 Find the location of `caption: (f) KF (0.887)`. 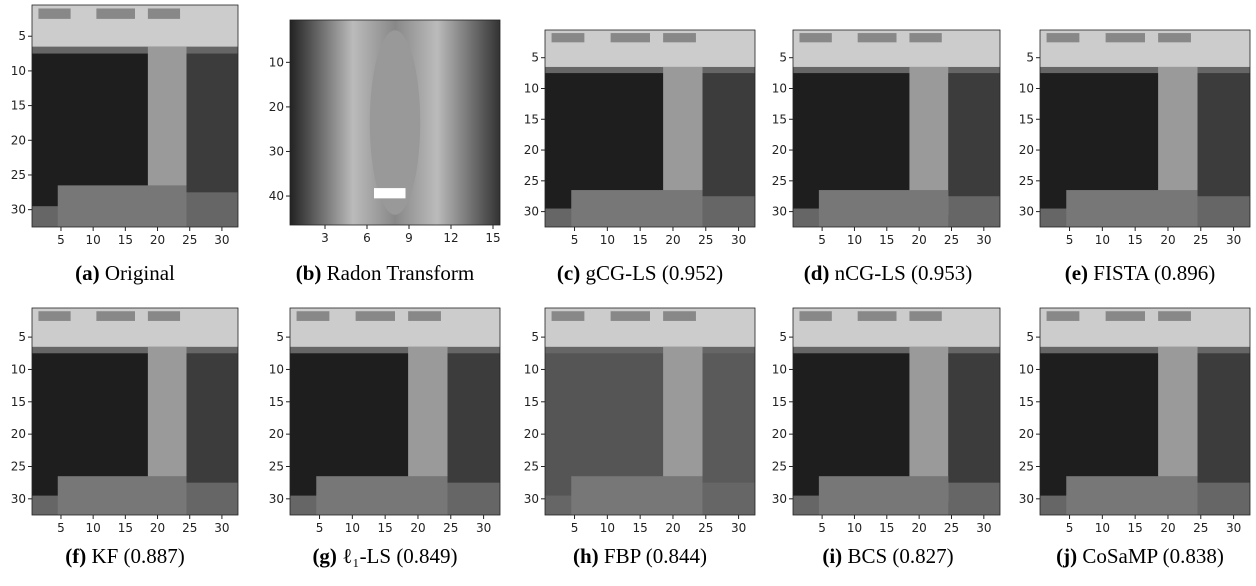

caption: (f) KF (0.887) is located at coordinates (125, 556).